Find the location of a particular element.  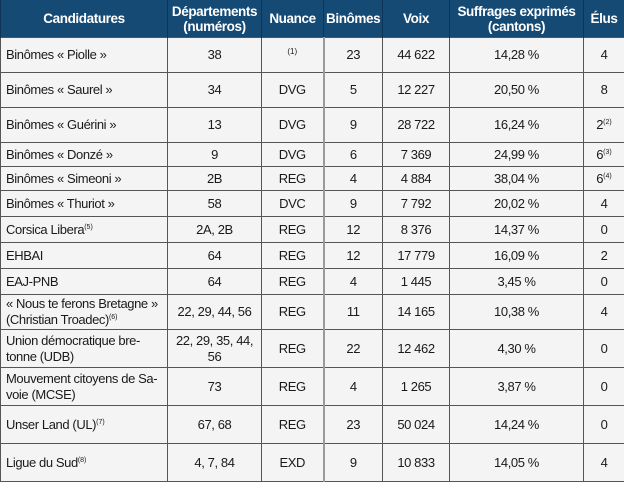

cell-elus: 6(3) is located at coordinates (603, 154).